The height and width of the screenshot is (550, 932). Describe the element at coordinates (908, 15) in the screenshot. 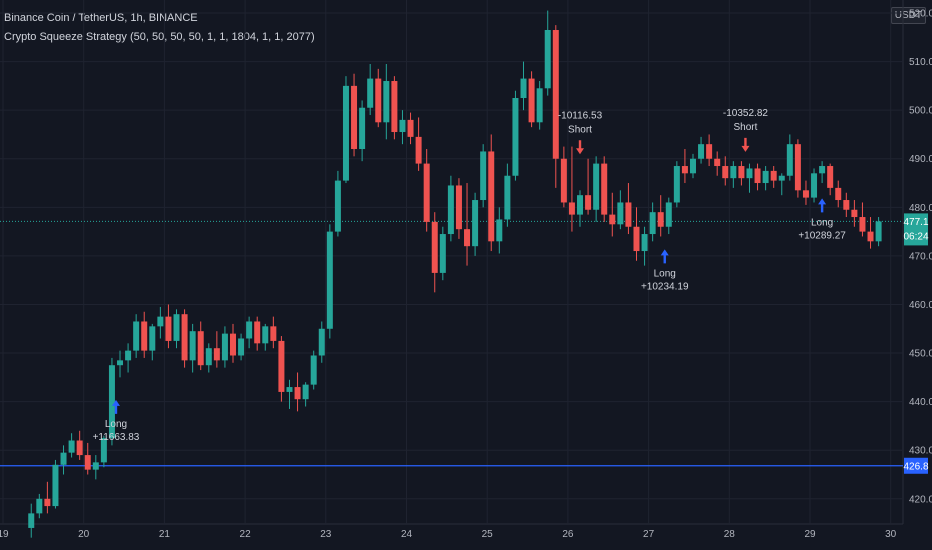

I see `currency-unit-button: USDT` at that location.